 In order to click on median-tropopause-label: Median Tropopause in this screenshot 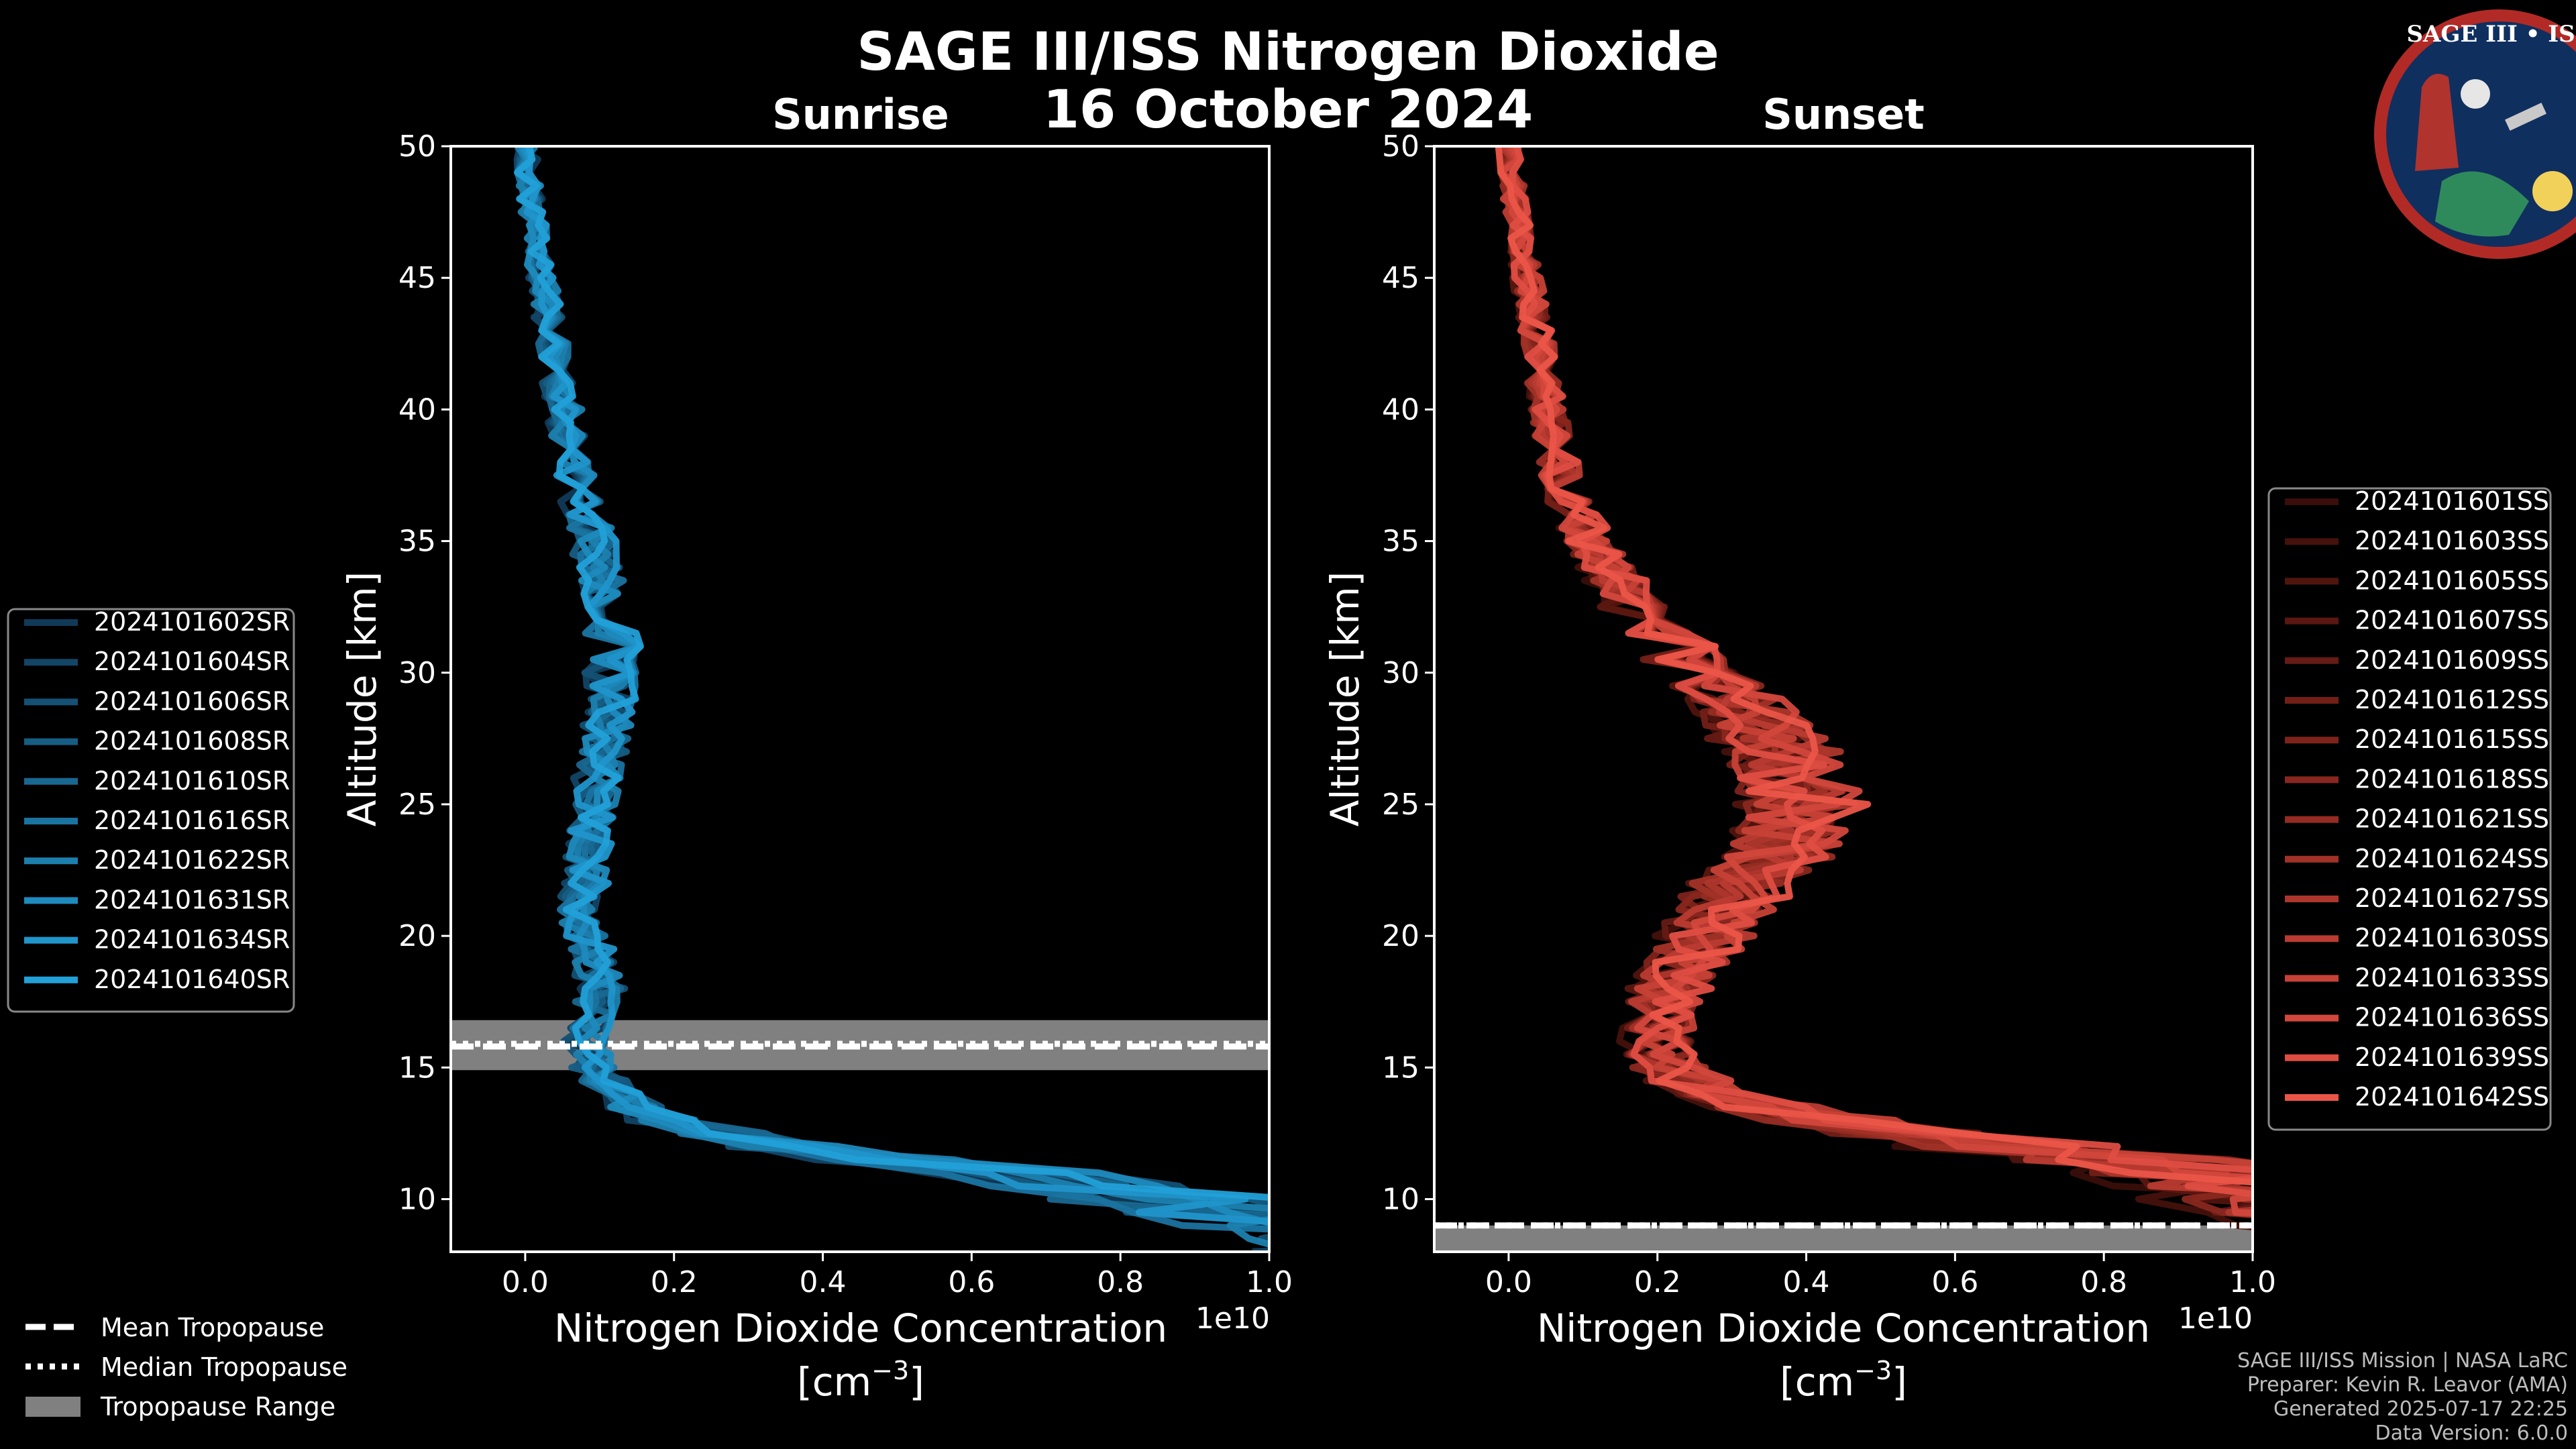, I will do `click(224, 1367)`.